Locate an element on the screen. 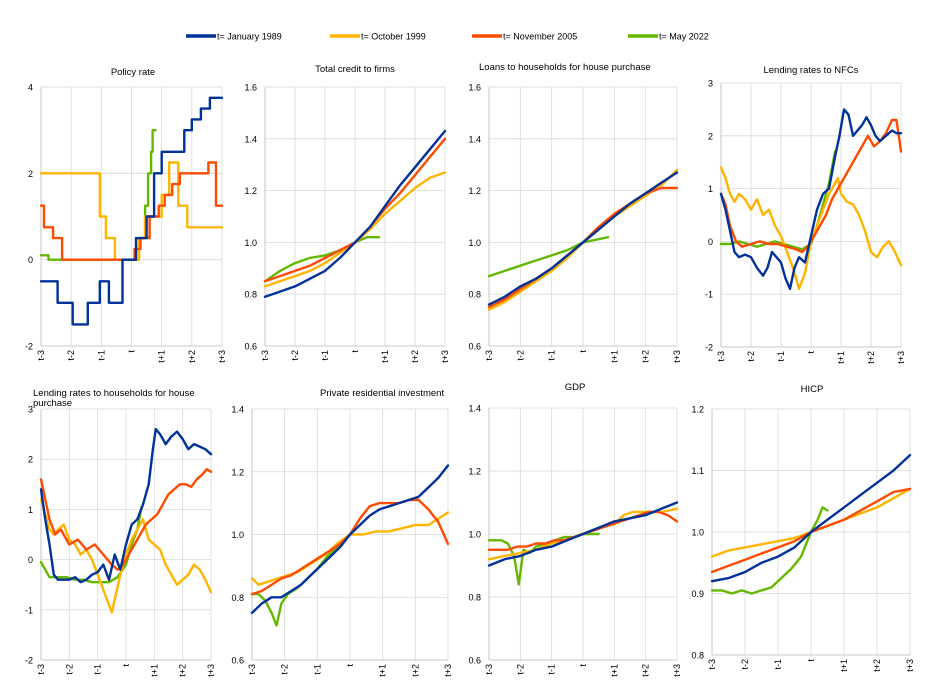  y-tick-label: 1 is located at coordinates (710, 189).